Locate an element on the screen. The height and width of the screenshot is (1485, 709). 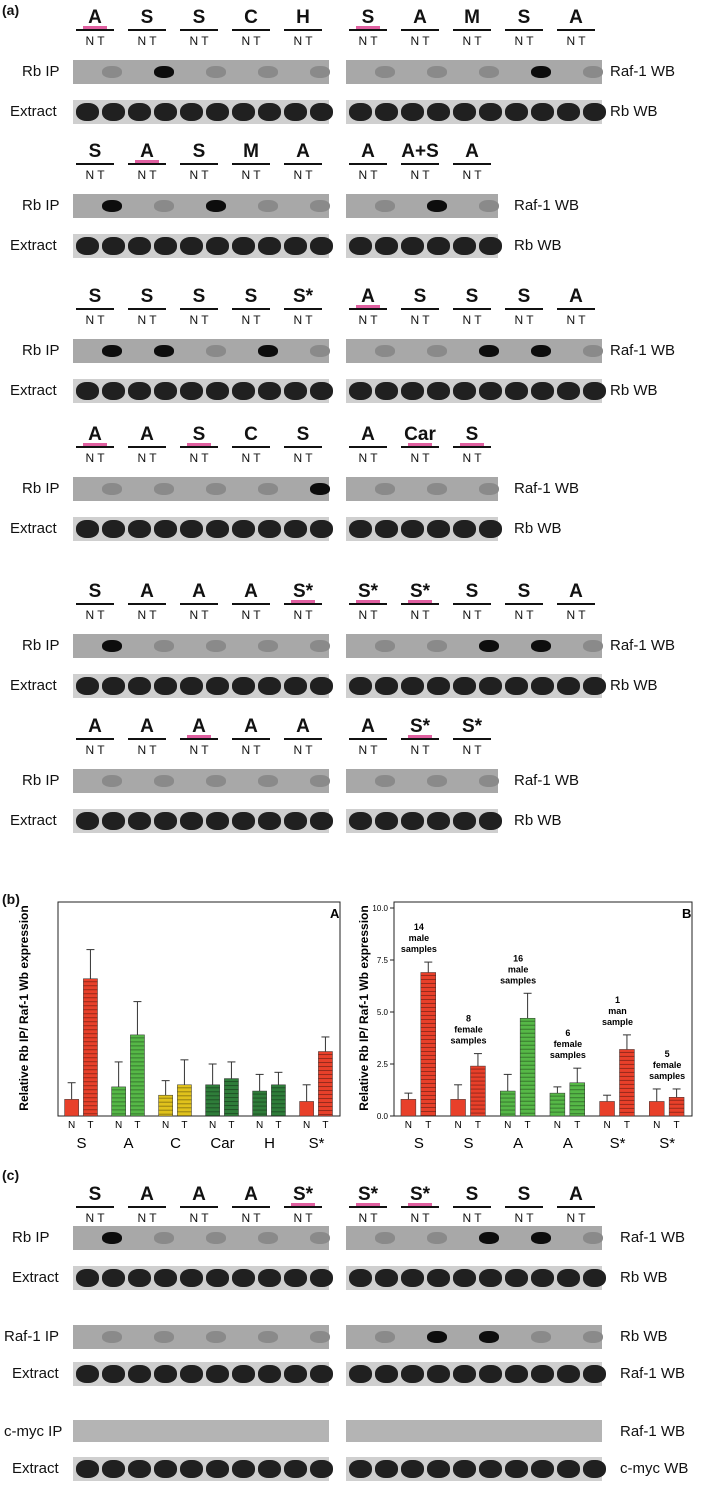
chart-title: B is located at coordinates (686, 913).